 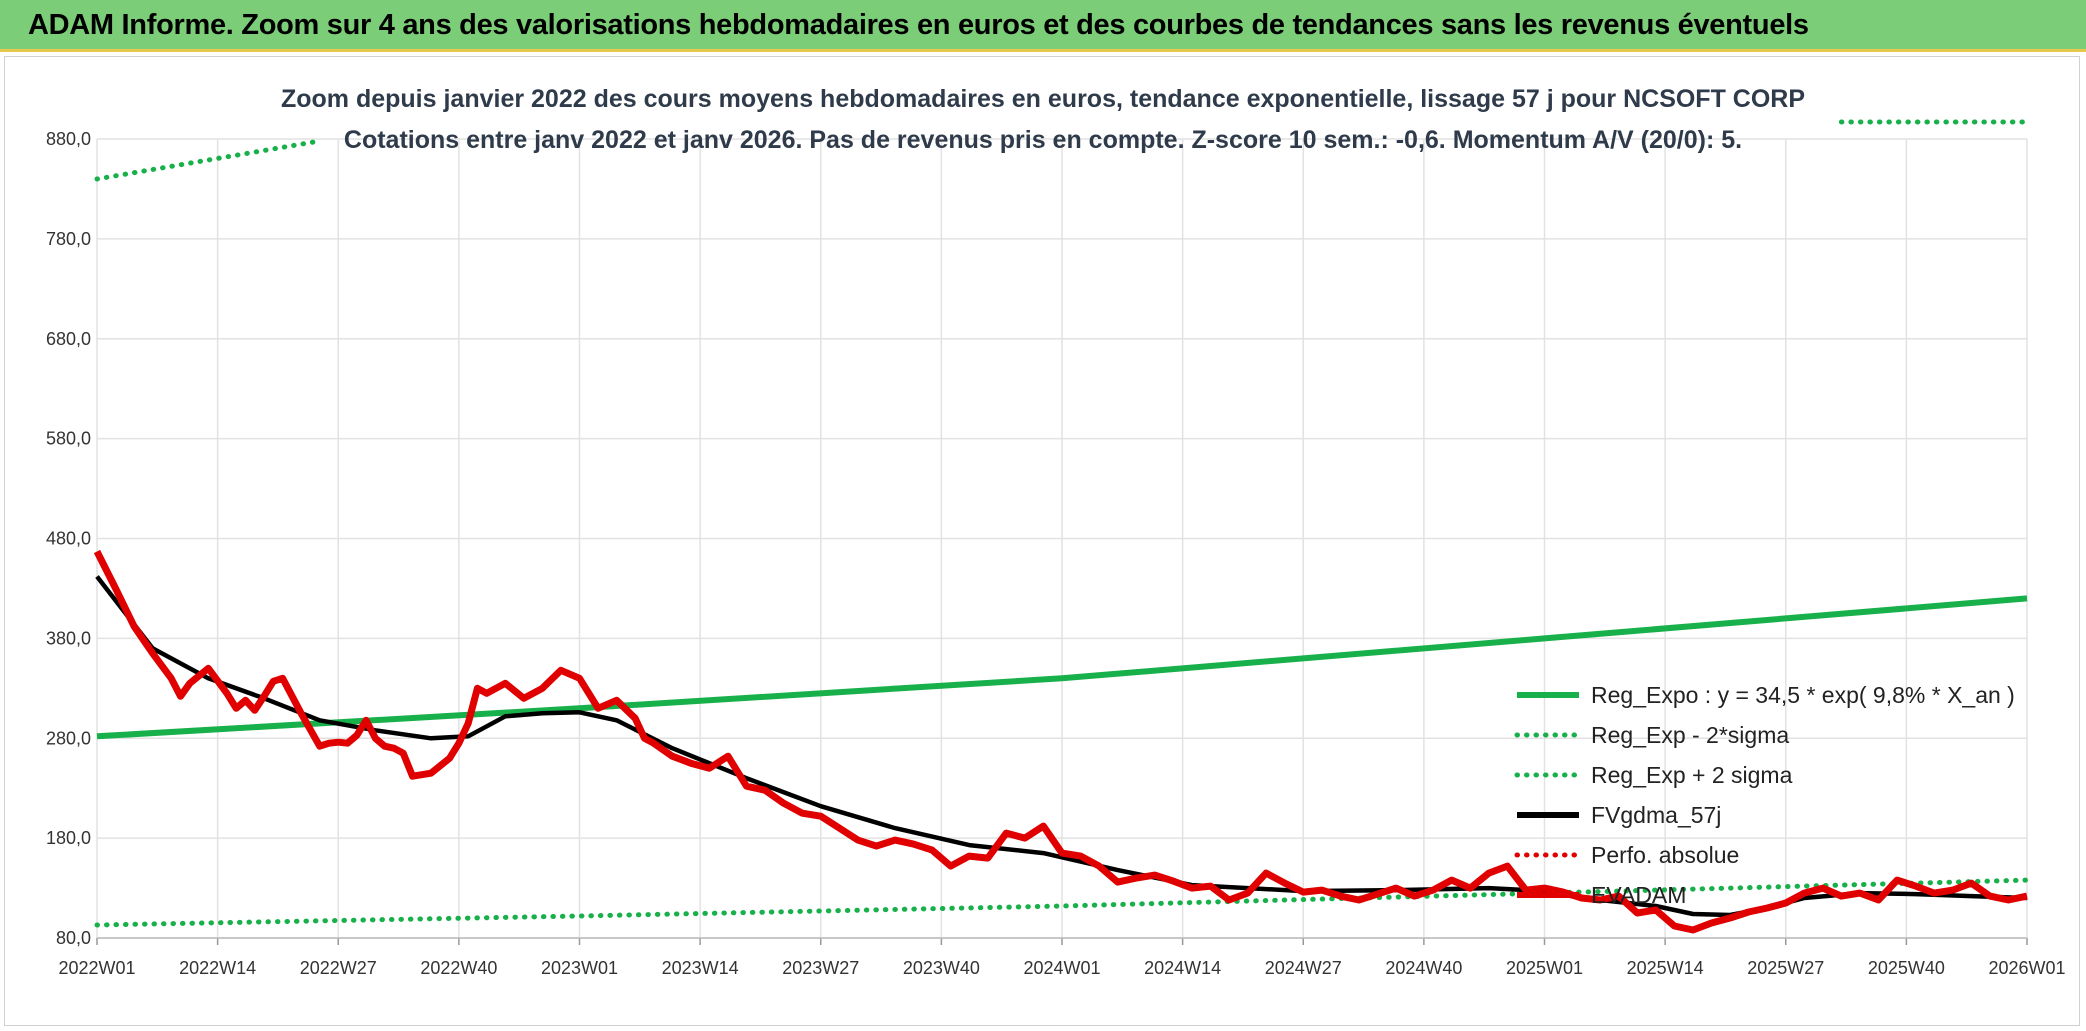 I want to click on x-tick-label: 2024W40, so click(x=1423, y=968).